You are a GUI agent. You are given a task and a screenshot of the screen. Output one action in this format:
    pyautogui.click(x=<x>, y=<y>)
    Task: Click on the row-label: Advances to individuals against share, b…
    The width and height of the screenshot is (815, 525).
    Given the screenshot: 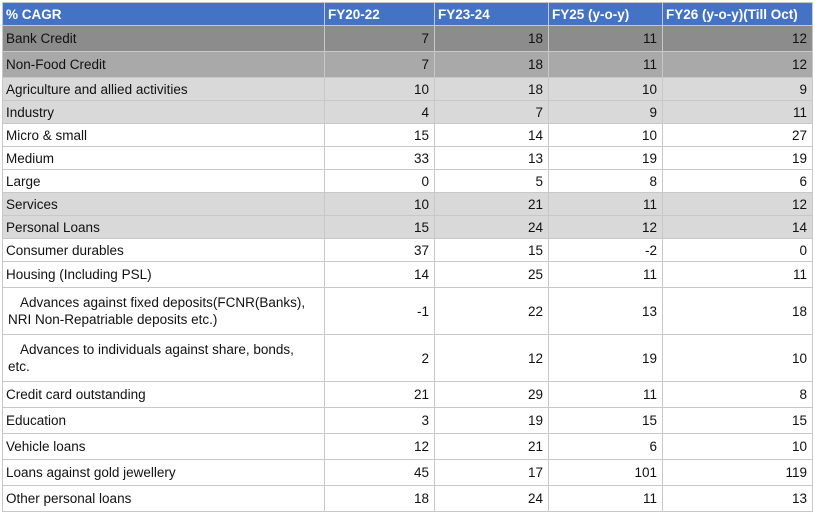 What is the action you would take?
    pyautogui.click(x=163, y=358)
    